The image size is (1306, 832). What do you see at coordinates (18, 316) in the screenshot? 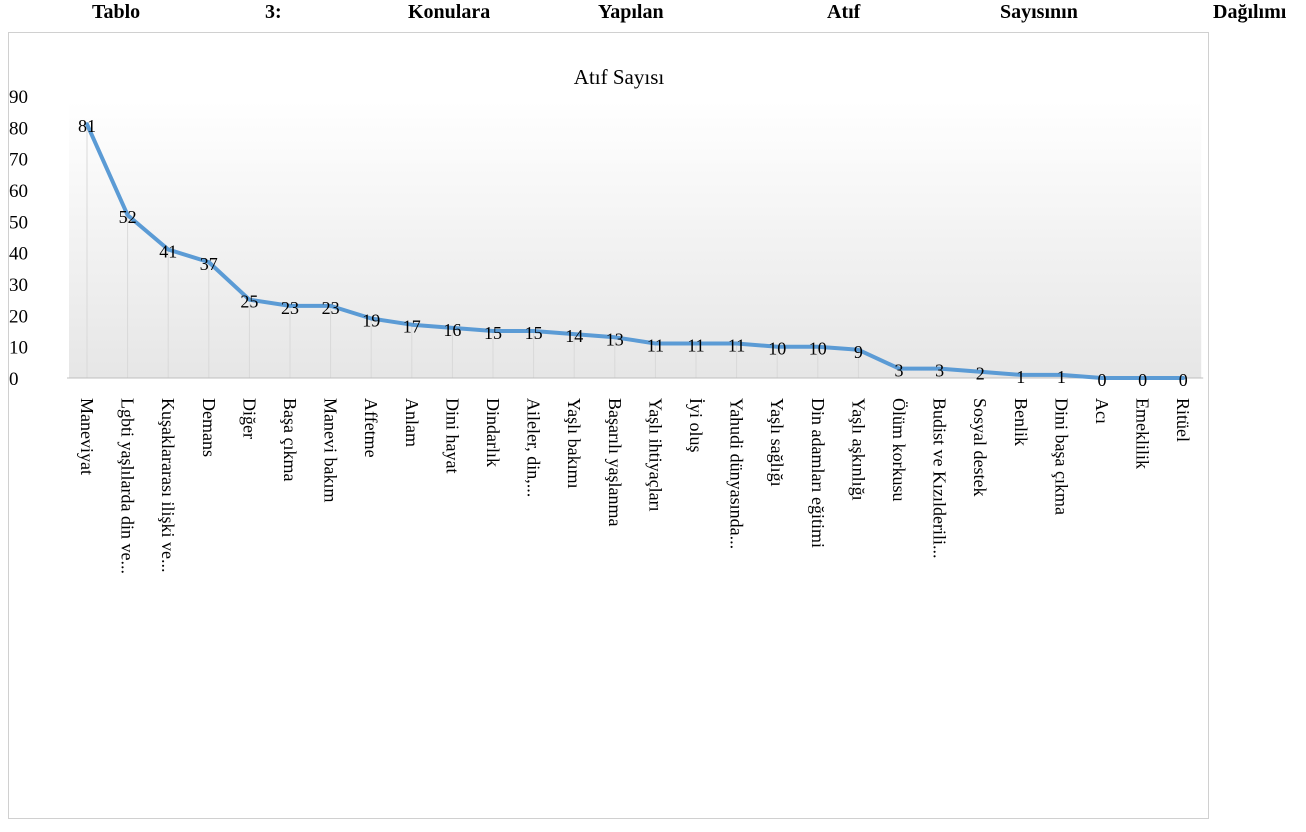
I see `y-tick-label: 20` at bounding box center [18, 316].